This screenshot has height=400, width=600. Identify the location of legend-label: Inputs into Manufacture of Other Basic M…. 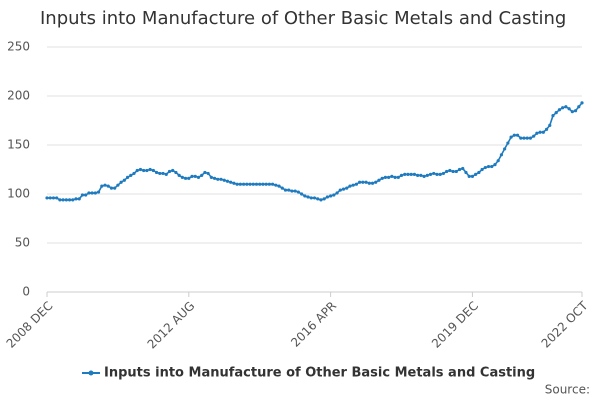
(319, 373).